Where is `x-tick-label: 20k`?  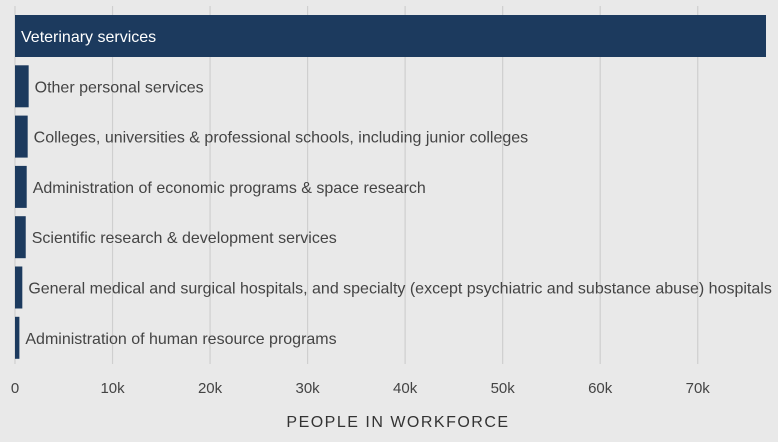 x-tick-label: 20k is located at coordinates (210, 388).